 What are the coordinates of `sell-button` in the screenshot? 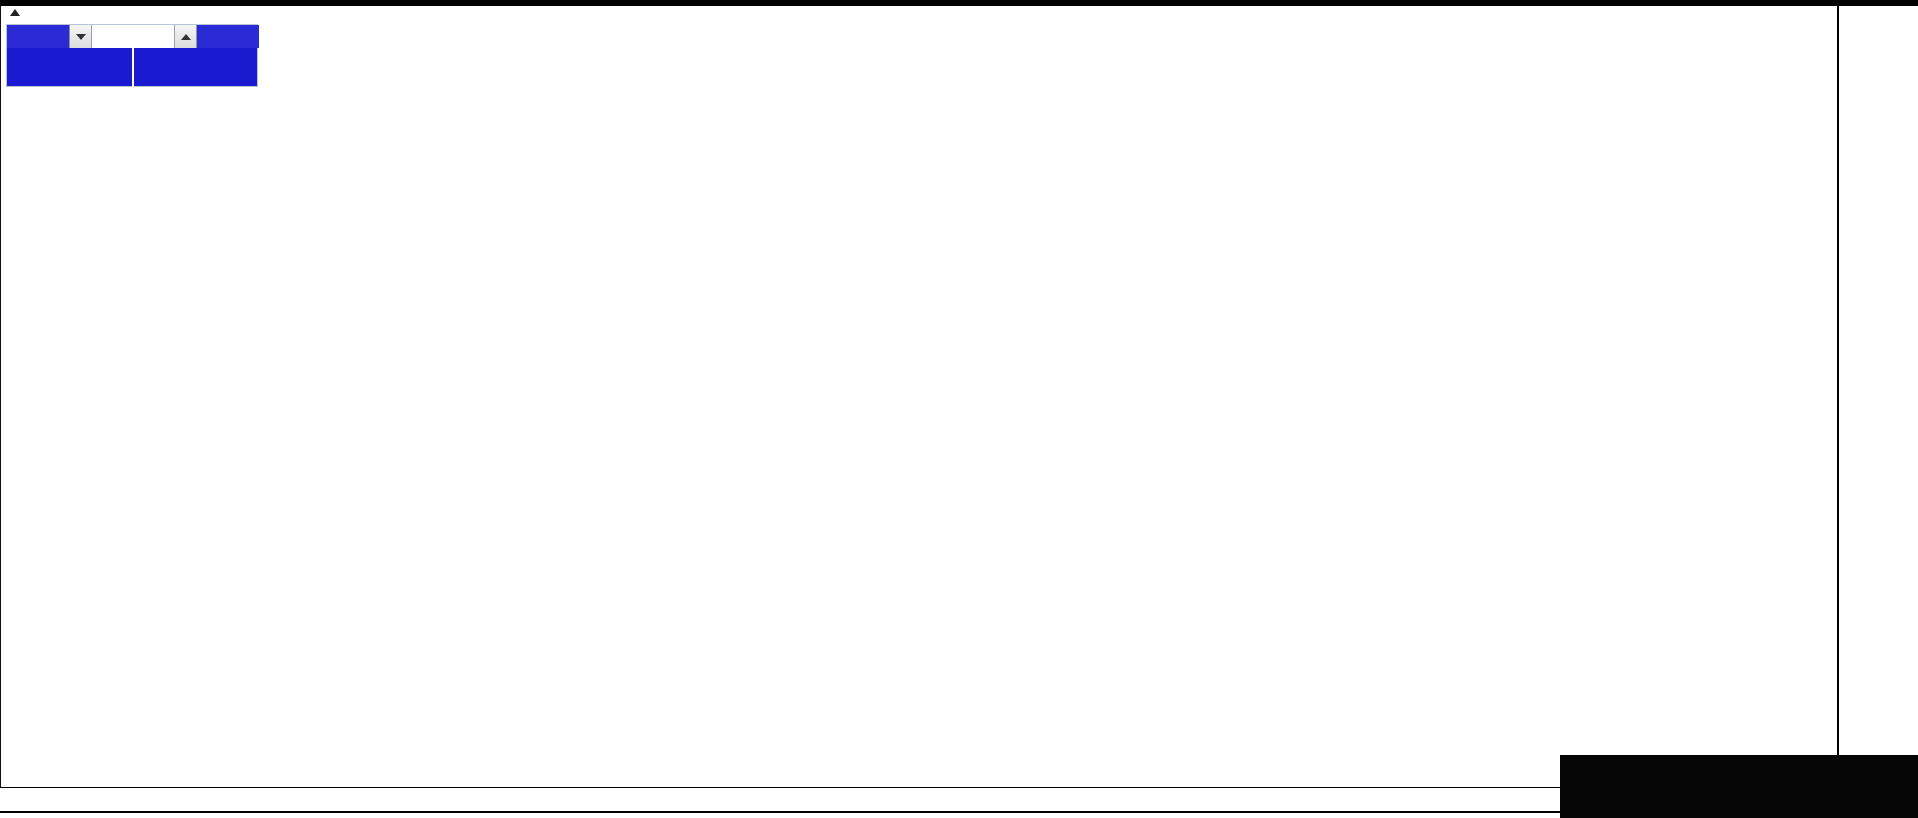 It's located at (38, 36).